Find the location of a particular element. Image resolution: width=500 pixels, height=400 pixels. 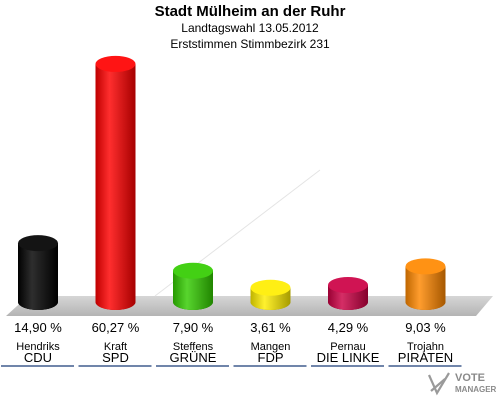

bar-bottom-piraten is located at coordinates (425, 302).